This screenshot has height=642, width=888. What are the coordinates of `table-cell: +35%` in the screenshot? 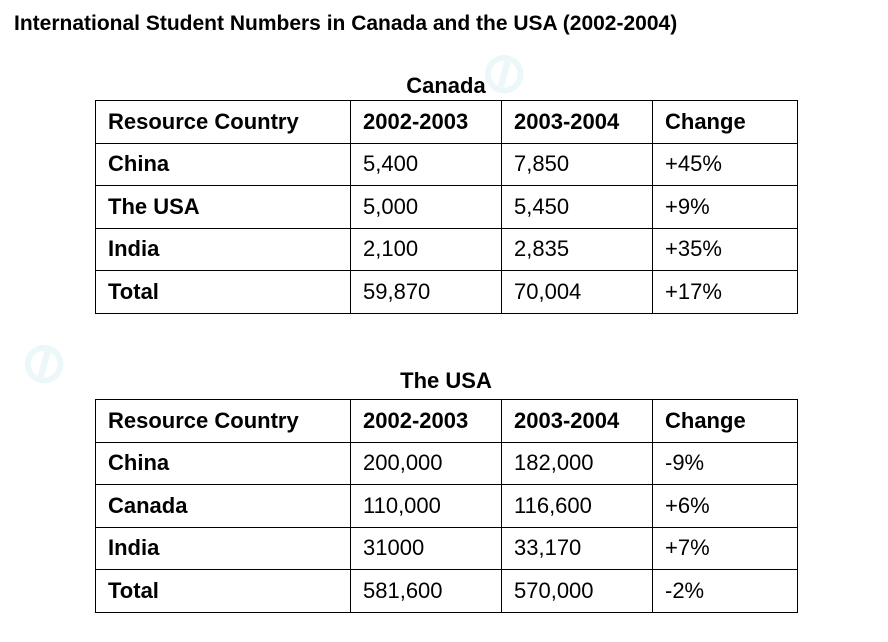 It's located at (725, 249).